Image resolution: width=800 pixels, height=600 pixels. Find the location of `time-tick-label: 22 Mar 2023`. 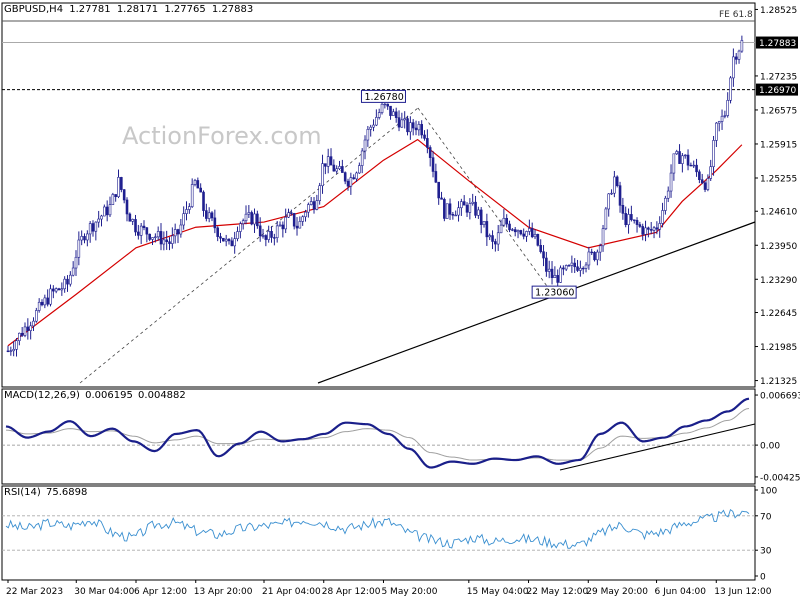

time-tick-label: 22 Mar 2023 is located at coordinates (34, 592).